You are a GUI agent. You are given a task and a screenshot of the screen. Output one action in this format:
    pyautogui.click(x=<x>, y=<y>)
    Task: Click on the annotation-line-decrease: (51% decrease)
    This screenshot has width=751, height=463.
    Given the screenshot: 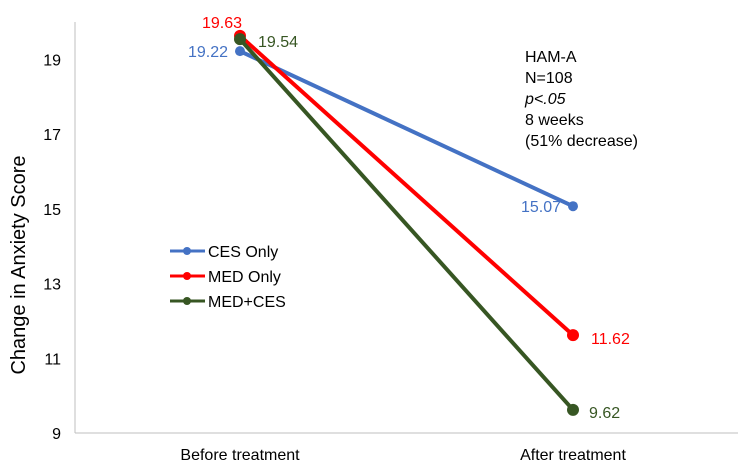 What is the action you would take?
    pyautogui.click(x=581, y=141)
    